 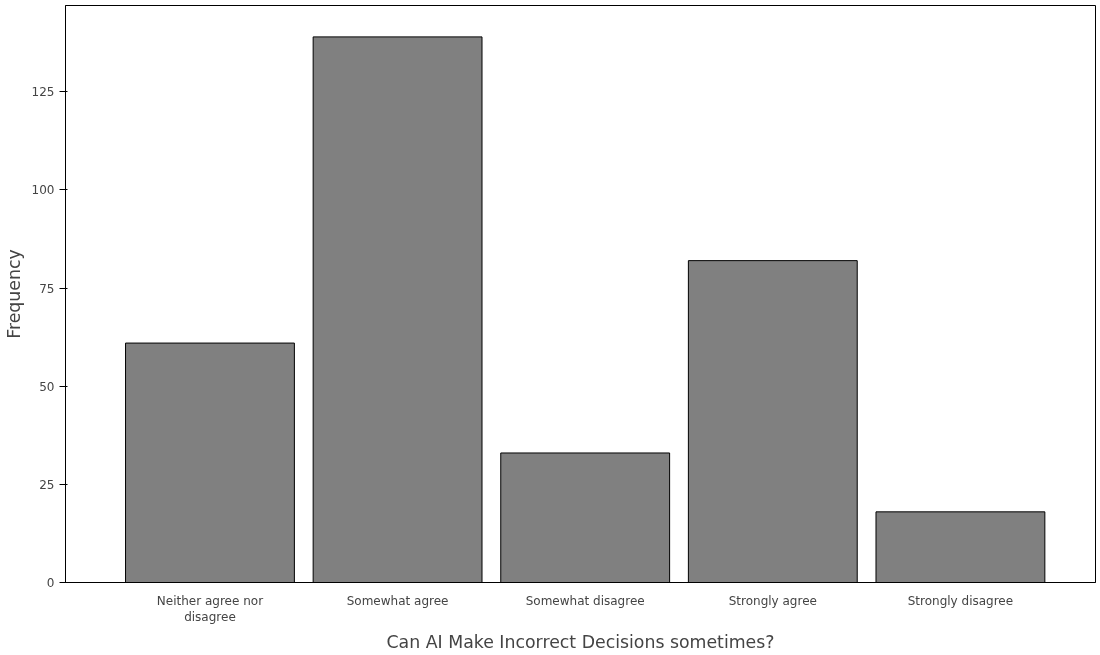 I want to click on y-tick-label: 50, so click(x=47, y=386).